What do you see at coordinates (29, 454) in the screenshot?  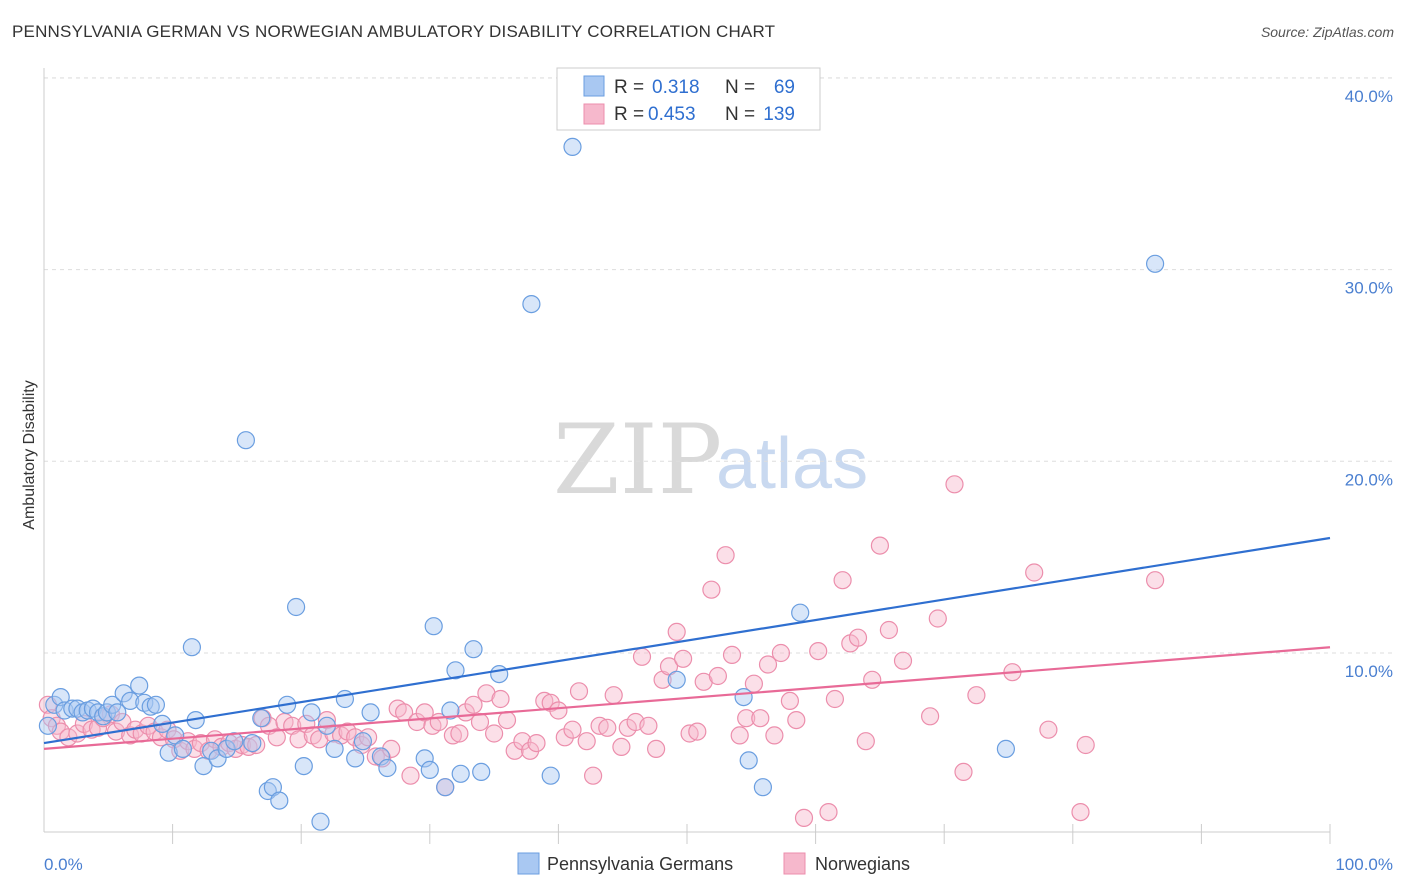 I see `y-axis-label: Ambulatory Disability` at bounding box center [29, 454].